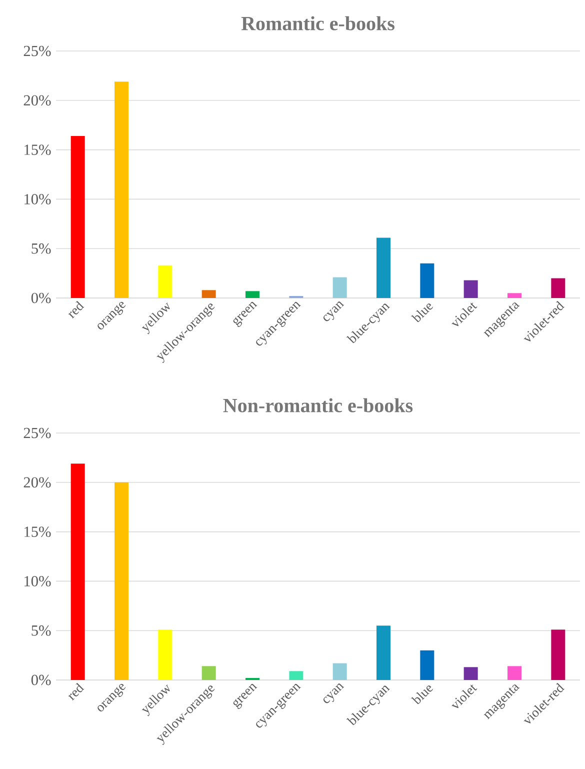 Image resolution: width=585 pixels, height=769 pixels. I want to click on chart-title: Non-romantic e-books, so click(318, 405).